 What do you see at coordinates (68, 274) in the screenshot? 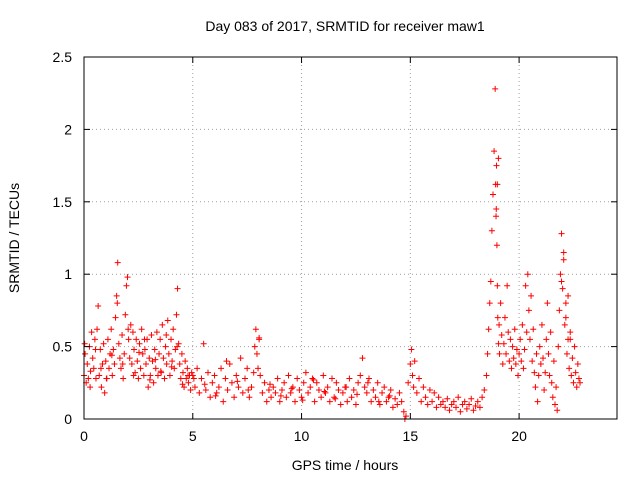
I see `y-tick-label: 1` at bounding box center [68, 274].